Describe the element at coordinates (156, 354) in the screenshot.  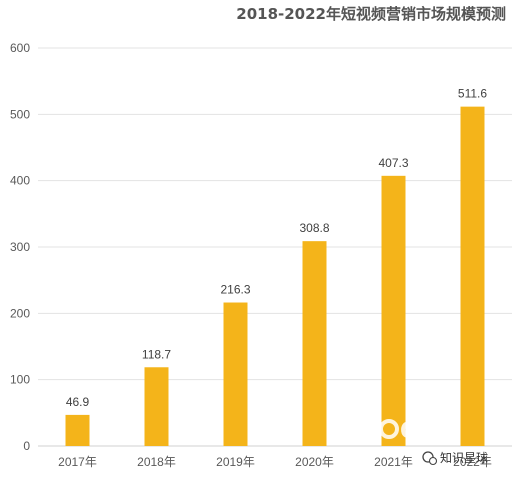
I see `bar-data-label: 118.7` at that location.